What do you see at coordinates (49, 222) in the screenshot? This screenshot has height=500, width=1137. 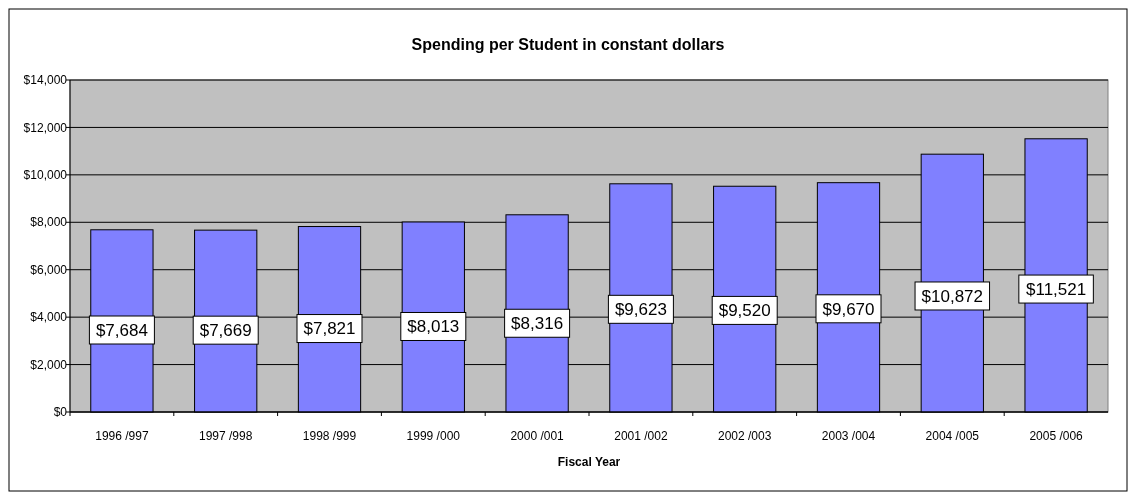 I see `y-tick-label: $8,000` at bounding box center [49, 222].